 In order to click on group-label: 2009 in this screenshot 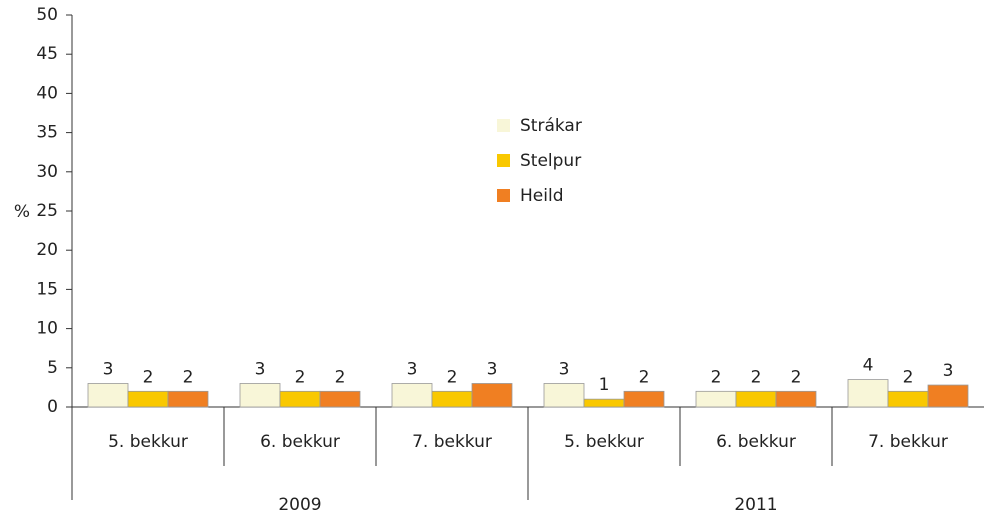, I will do `click(299, 505)`.